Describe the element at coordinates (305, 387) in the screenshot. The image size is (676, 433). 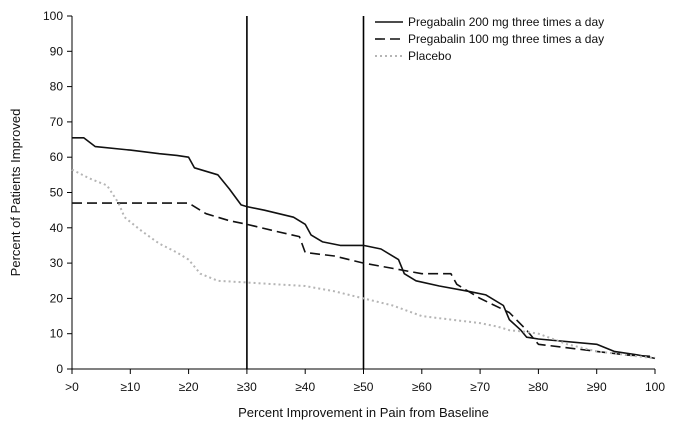
I see `x-tick-label: ≥40` at that location.